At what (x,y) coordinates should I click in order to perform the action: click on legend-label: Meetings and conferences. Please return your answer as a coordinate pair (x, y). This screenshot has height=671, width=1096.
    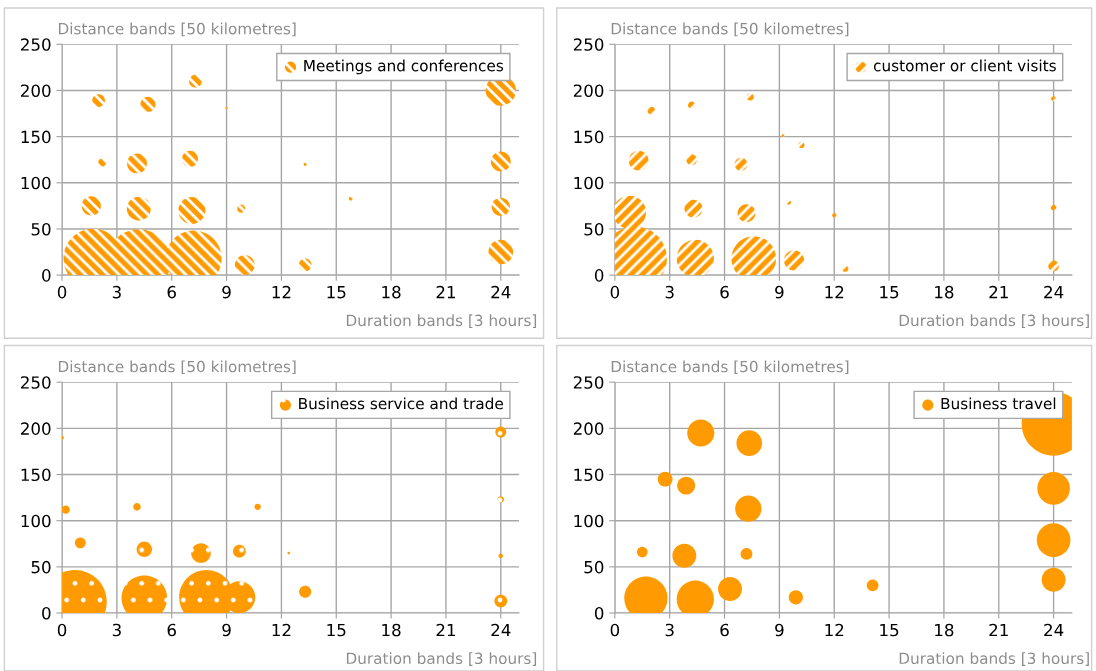
    Looking at the image, I should click on (404, 67).